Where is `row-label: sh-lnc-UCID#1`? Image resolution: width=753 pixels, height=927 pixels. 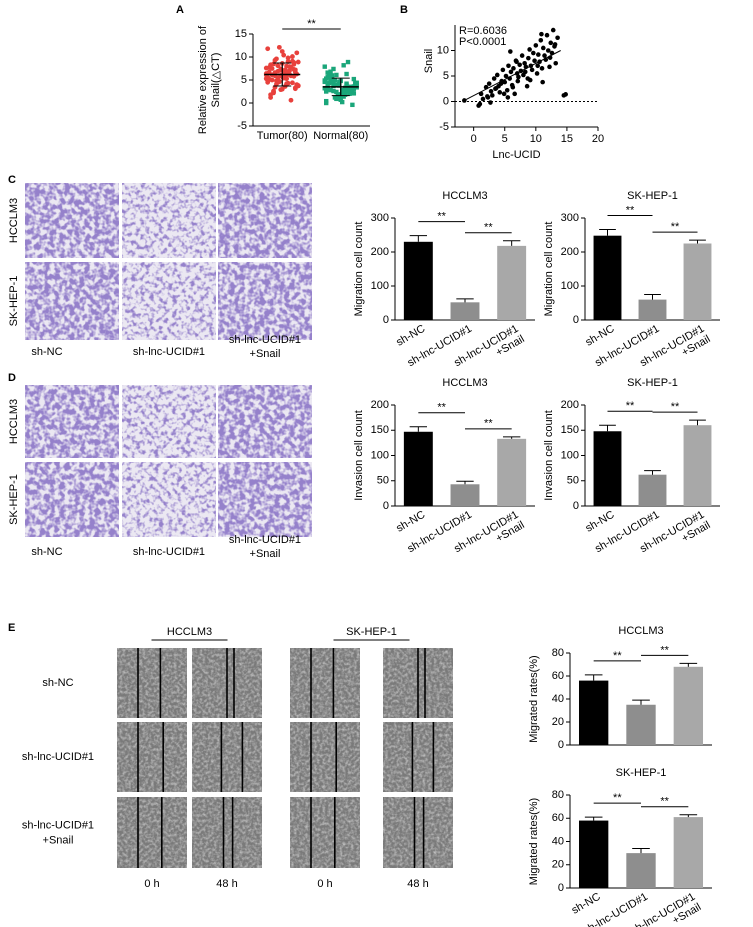 row-label: sh-lnc-UCID#1 is located at coordinates (58, 757).